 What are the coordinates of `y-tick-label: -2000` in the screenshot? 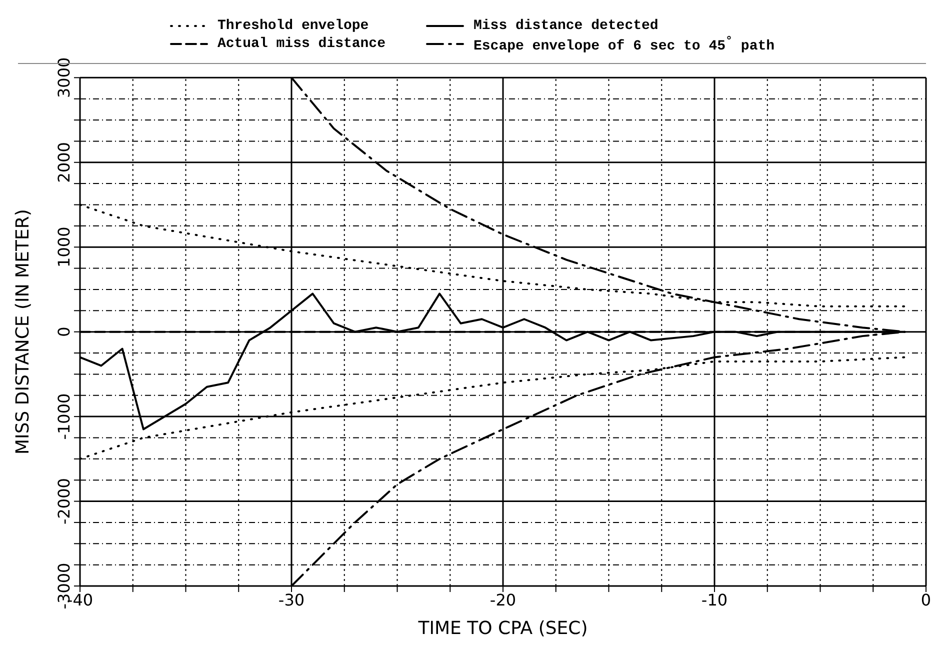 It's located at (64, 501).